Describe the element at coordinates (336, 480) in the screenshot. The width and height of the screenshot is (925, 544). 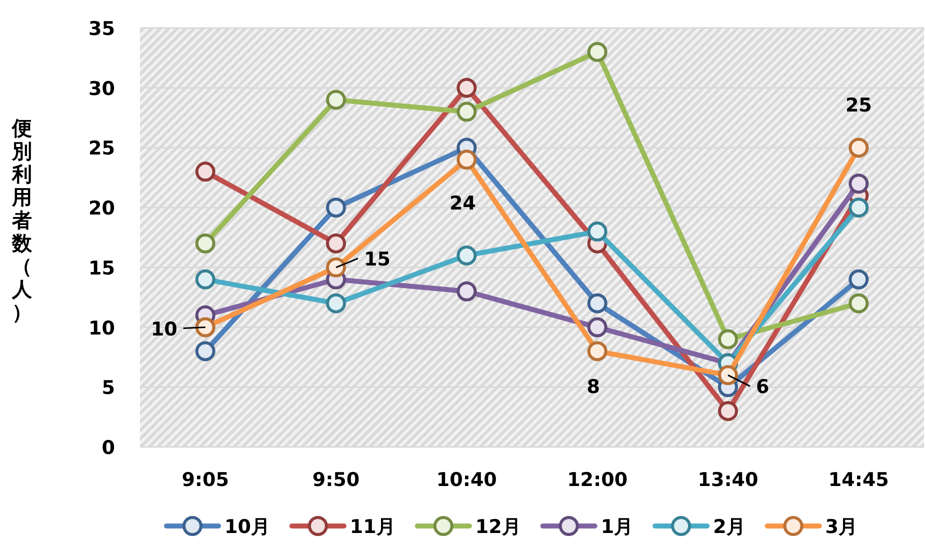
I see `x-tick-label: 9:50` at that location.